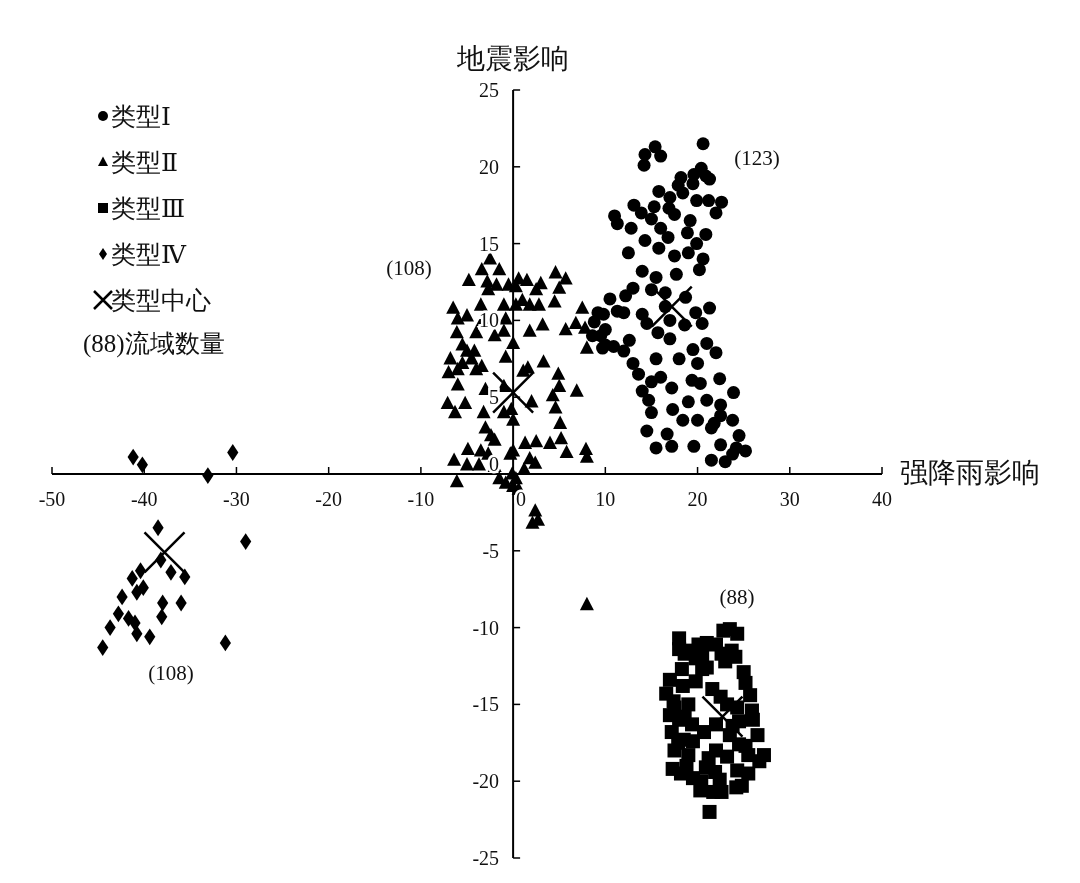  Describe the element at coordinates (144, 499) in the screenshot. I see `x-tick-label: -40` at that location.